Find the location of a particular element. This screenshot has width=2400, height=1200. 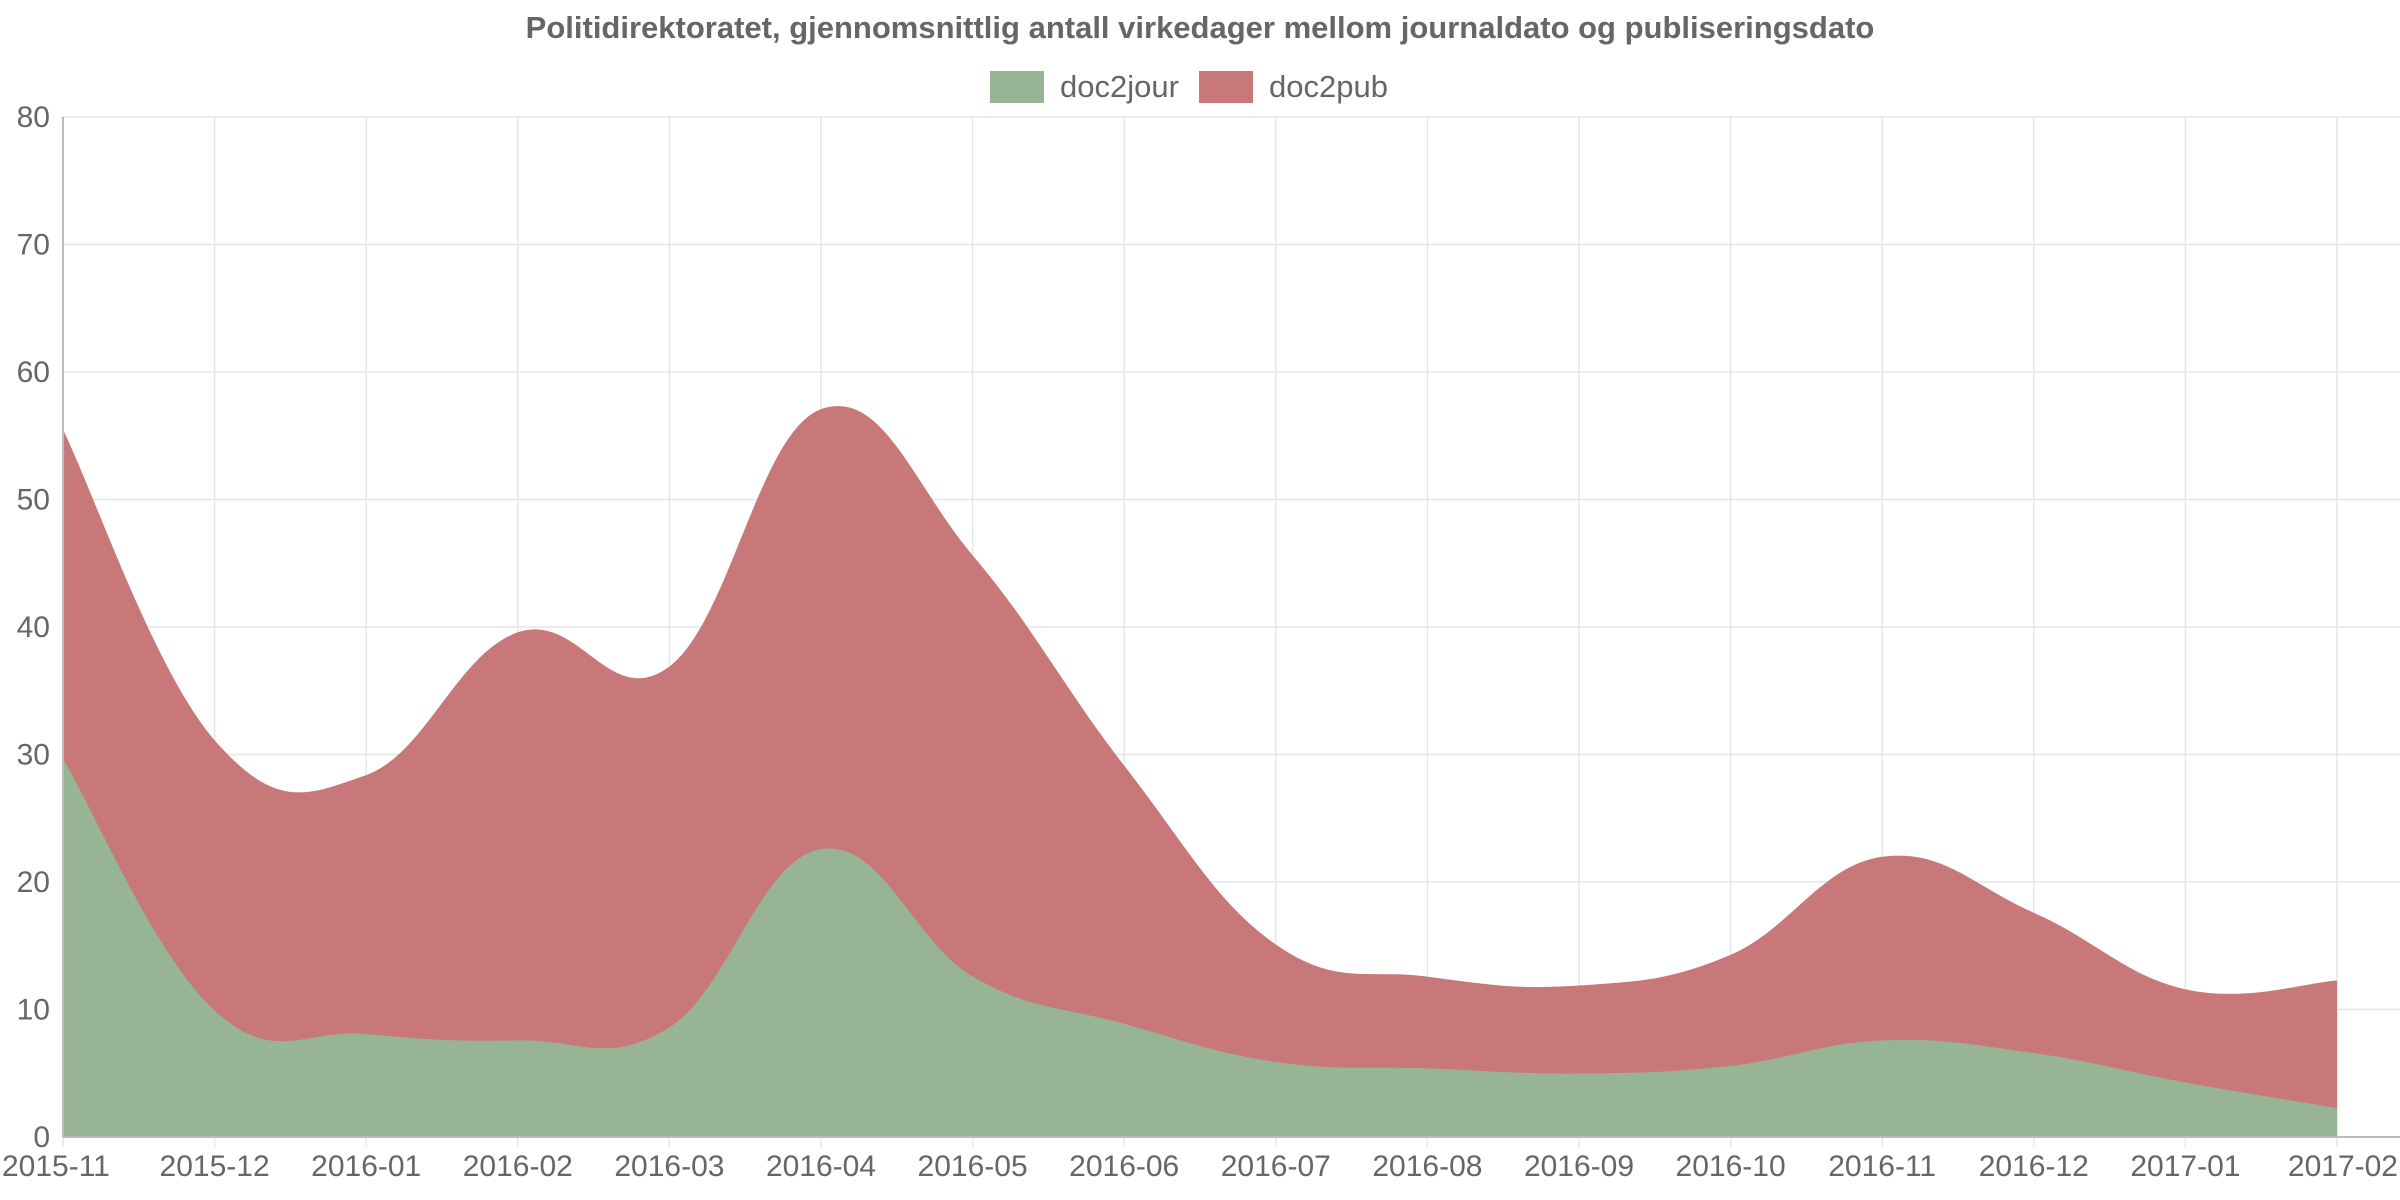

x-tick-label: 2016-12 is located at coordinates (2034, 1166).